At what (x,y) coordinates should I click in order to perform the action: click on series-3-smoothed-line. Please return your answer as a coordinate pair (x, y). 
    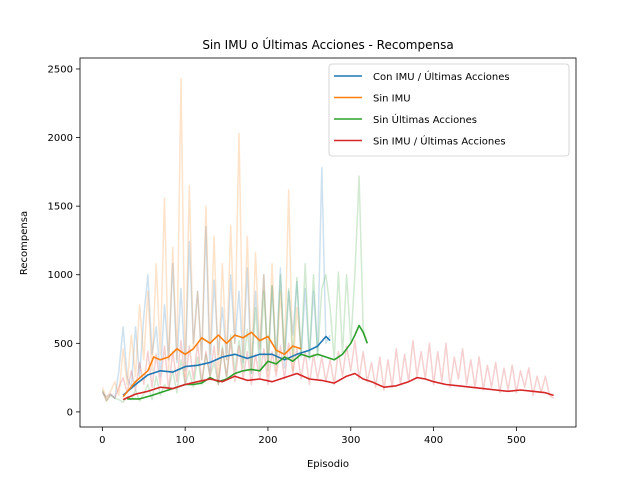
    Looking at the image, I should click on (338, 386).